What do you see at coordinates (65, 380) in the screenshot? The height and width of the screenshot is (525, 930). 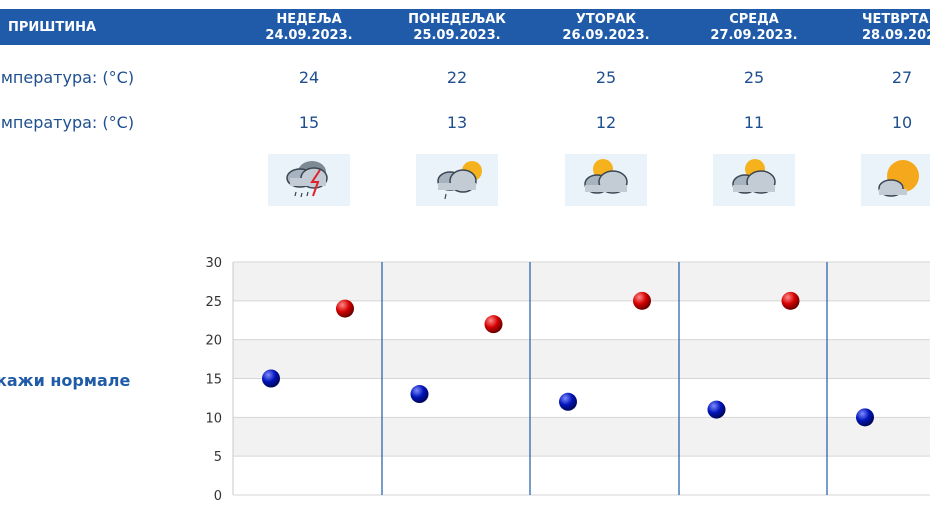 I see `show-normals-link: кажи нормале` at bounding box center [65, 380].